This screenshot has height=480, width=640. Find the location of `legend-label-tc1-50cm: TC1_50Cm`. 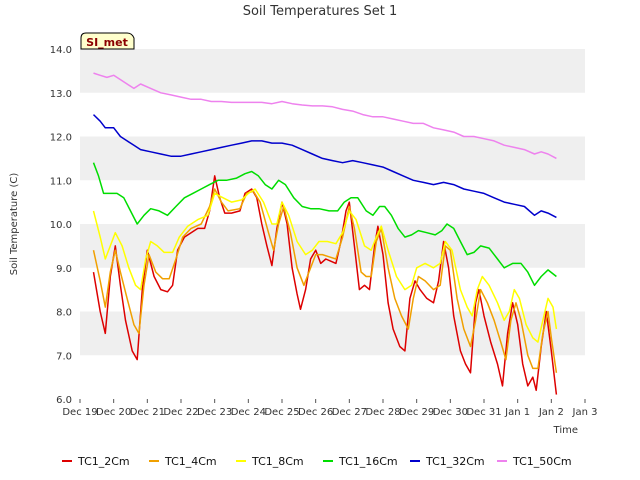

legend-label-tc1-50cm: TC1_50Cm is located at coordinates (542, 461).